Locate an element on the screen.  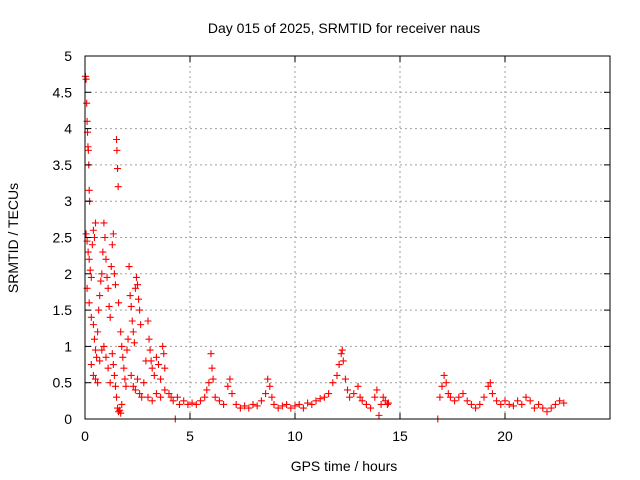
y-tick-label: 3 is located at coordinates (68, 201).